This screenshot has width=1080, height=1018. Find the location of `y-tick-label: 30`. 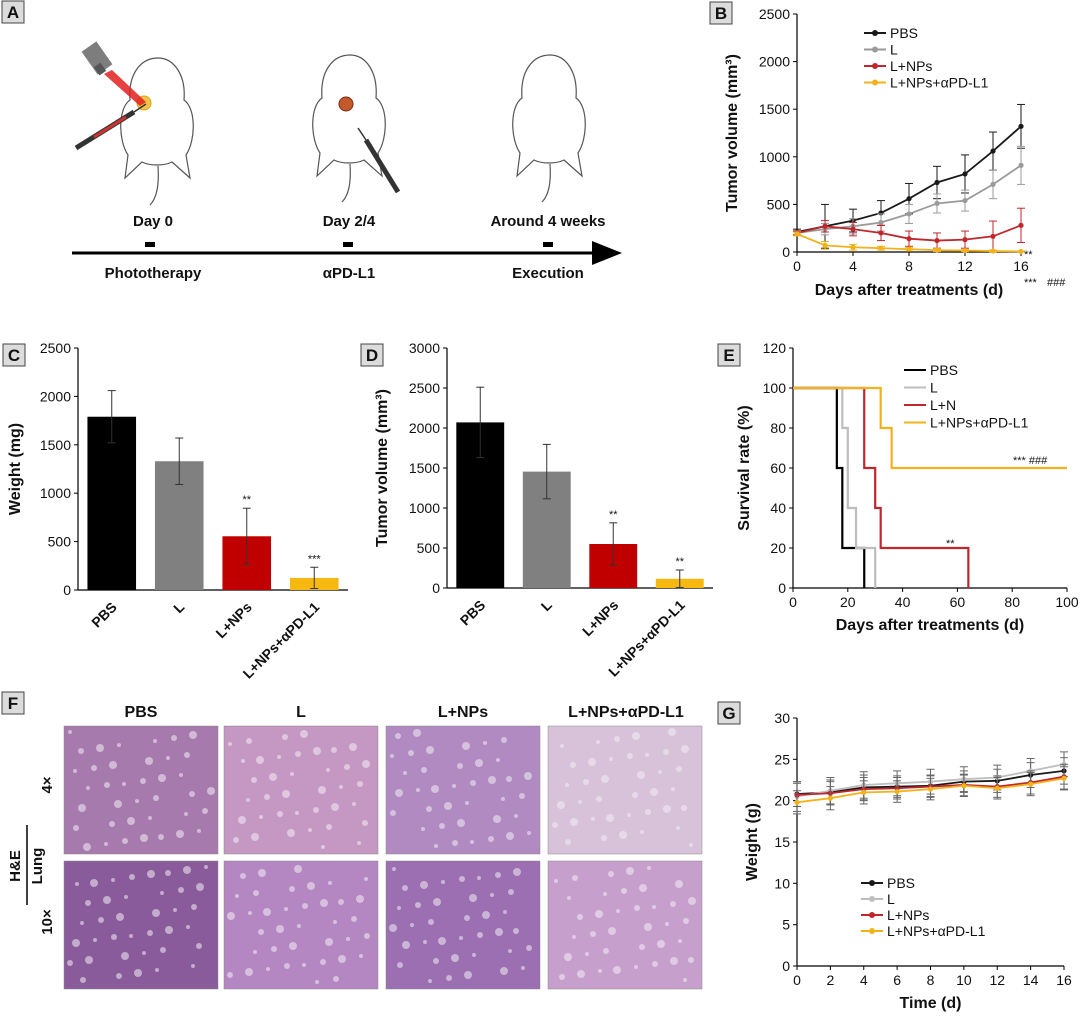

y-tick-label: 30 is located at coordinates (782, 718).